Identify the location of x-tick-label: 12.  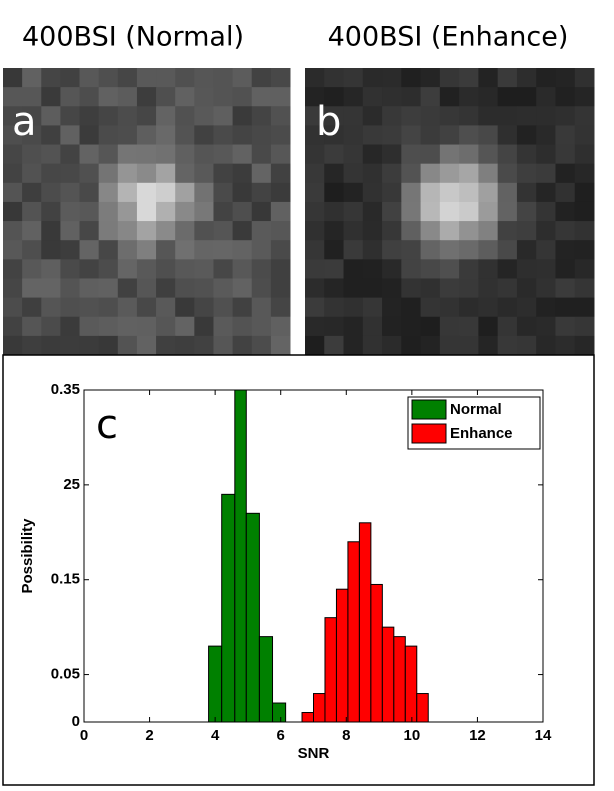
(477, 735).